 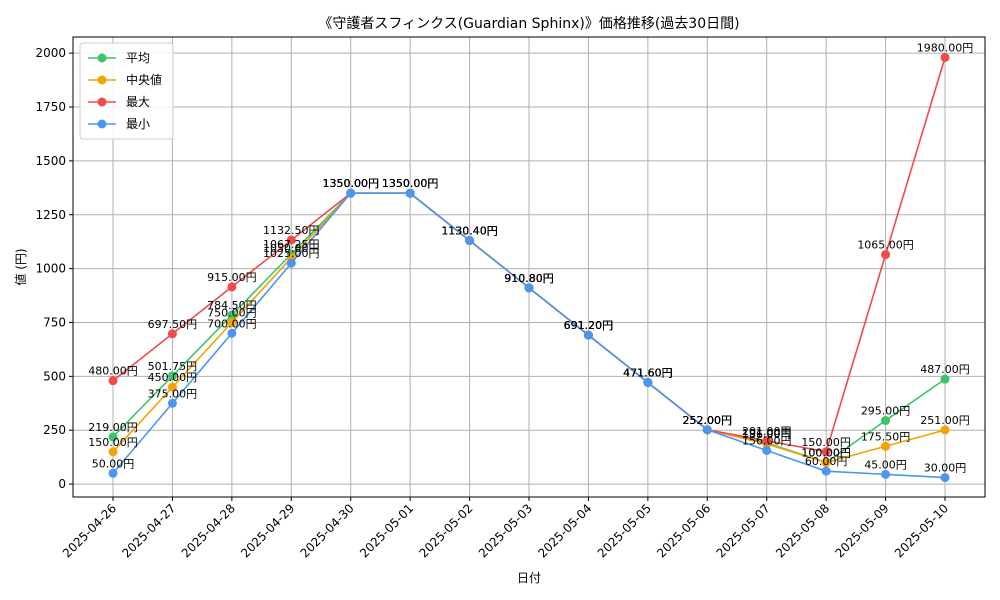 I want to click on data-label: 186.00円, so click(x=767, y=434).